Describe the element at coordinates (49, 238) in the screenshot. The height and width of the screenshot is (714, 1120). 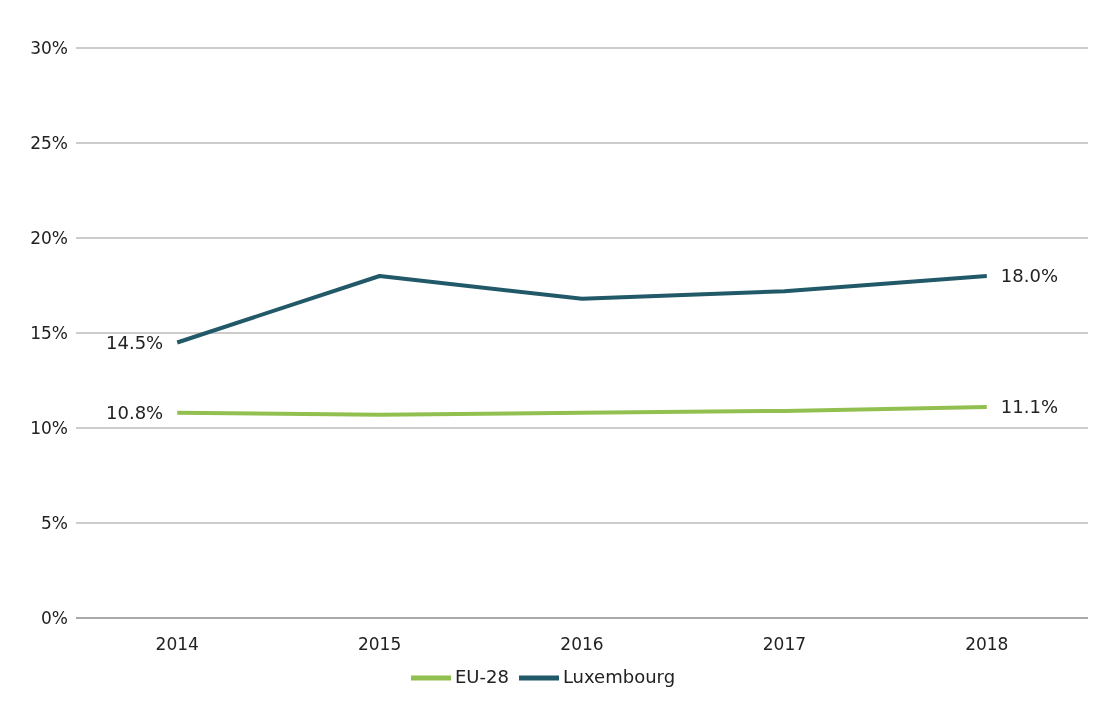
I see `y-tick-label: 20%` at that location.